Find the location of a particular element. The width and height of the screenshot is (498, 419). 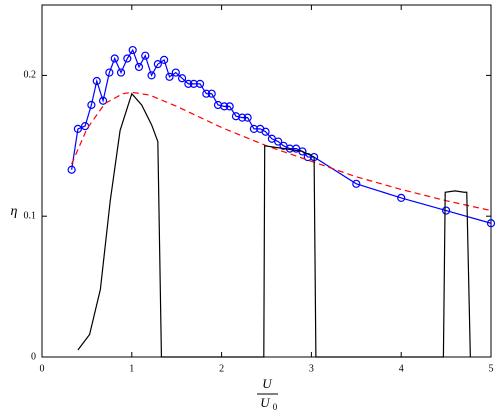

x-tick-label: 0 is located at coordinates (42, 368).